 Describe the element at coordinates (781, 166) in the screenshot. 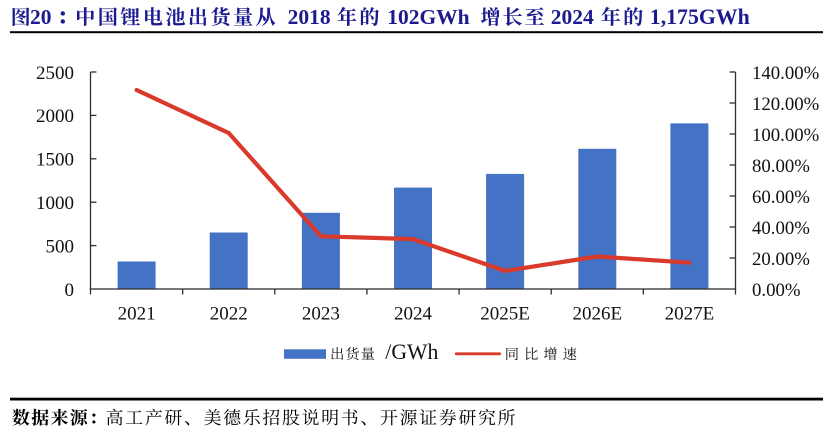

I see `svg-text: 80.00%` at that location.